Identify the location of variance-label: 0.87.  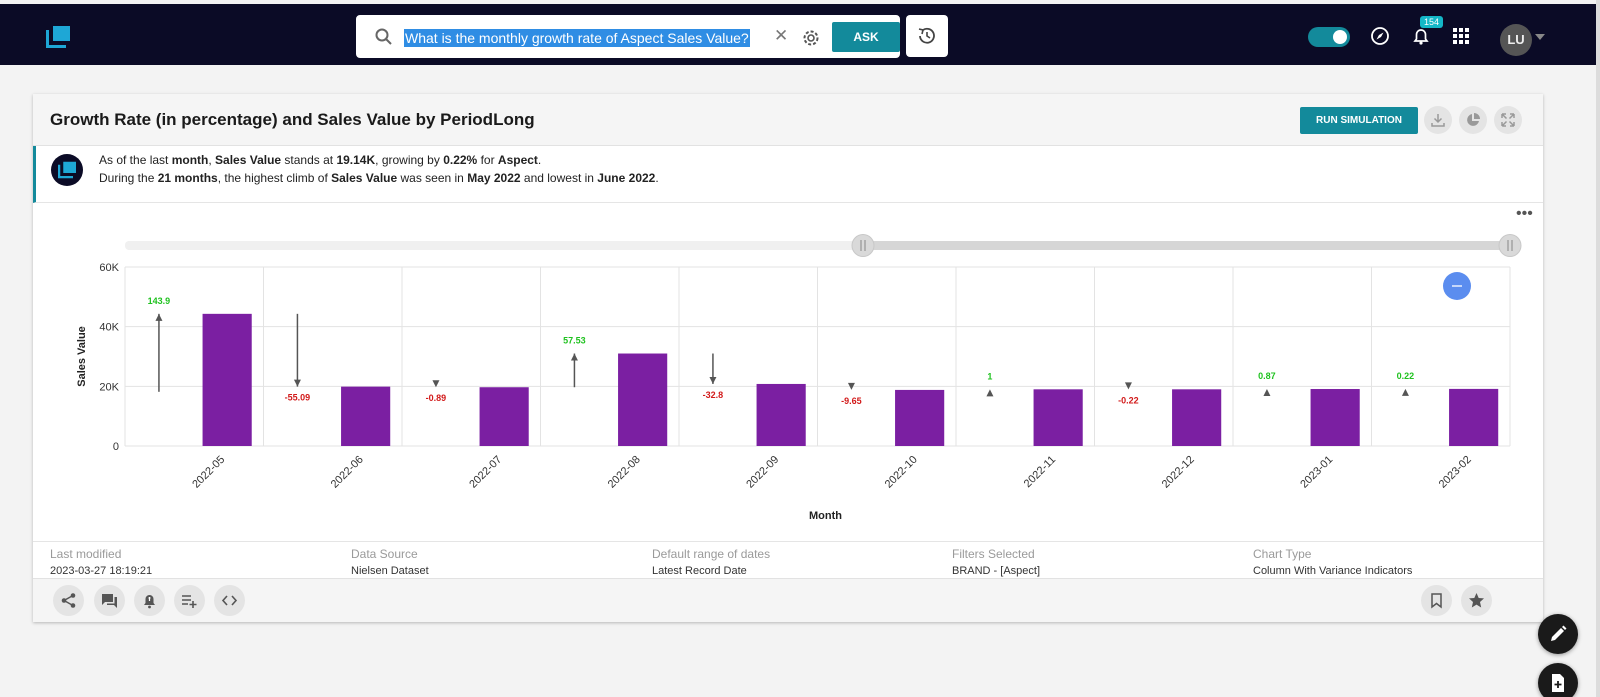
(1267, 376).